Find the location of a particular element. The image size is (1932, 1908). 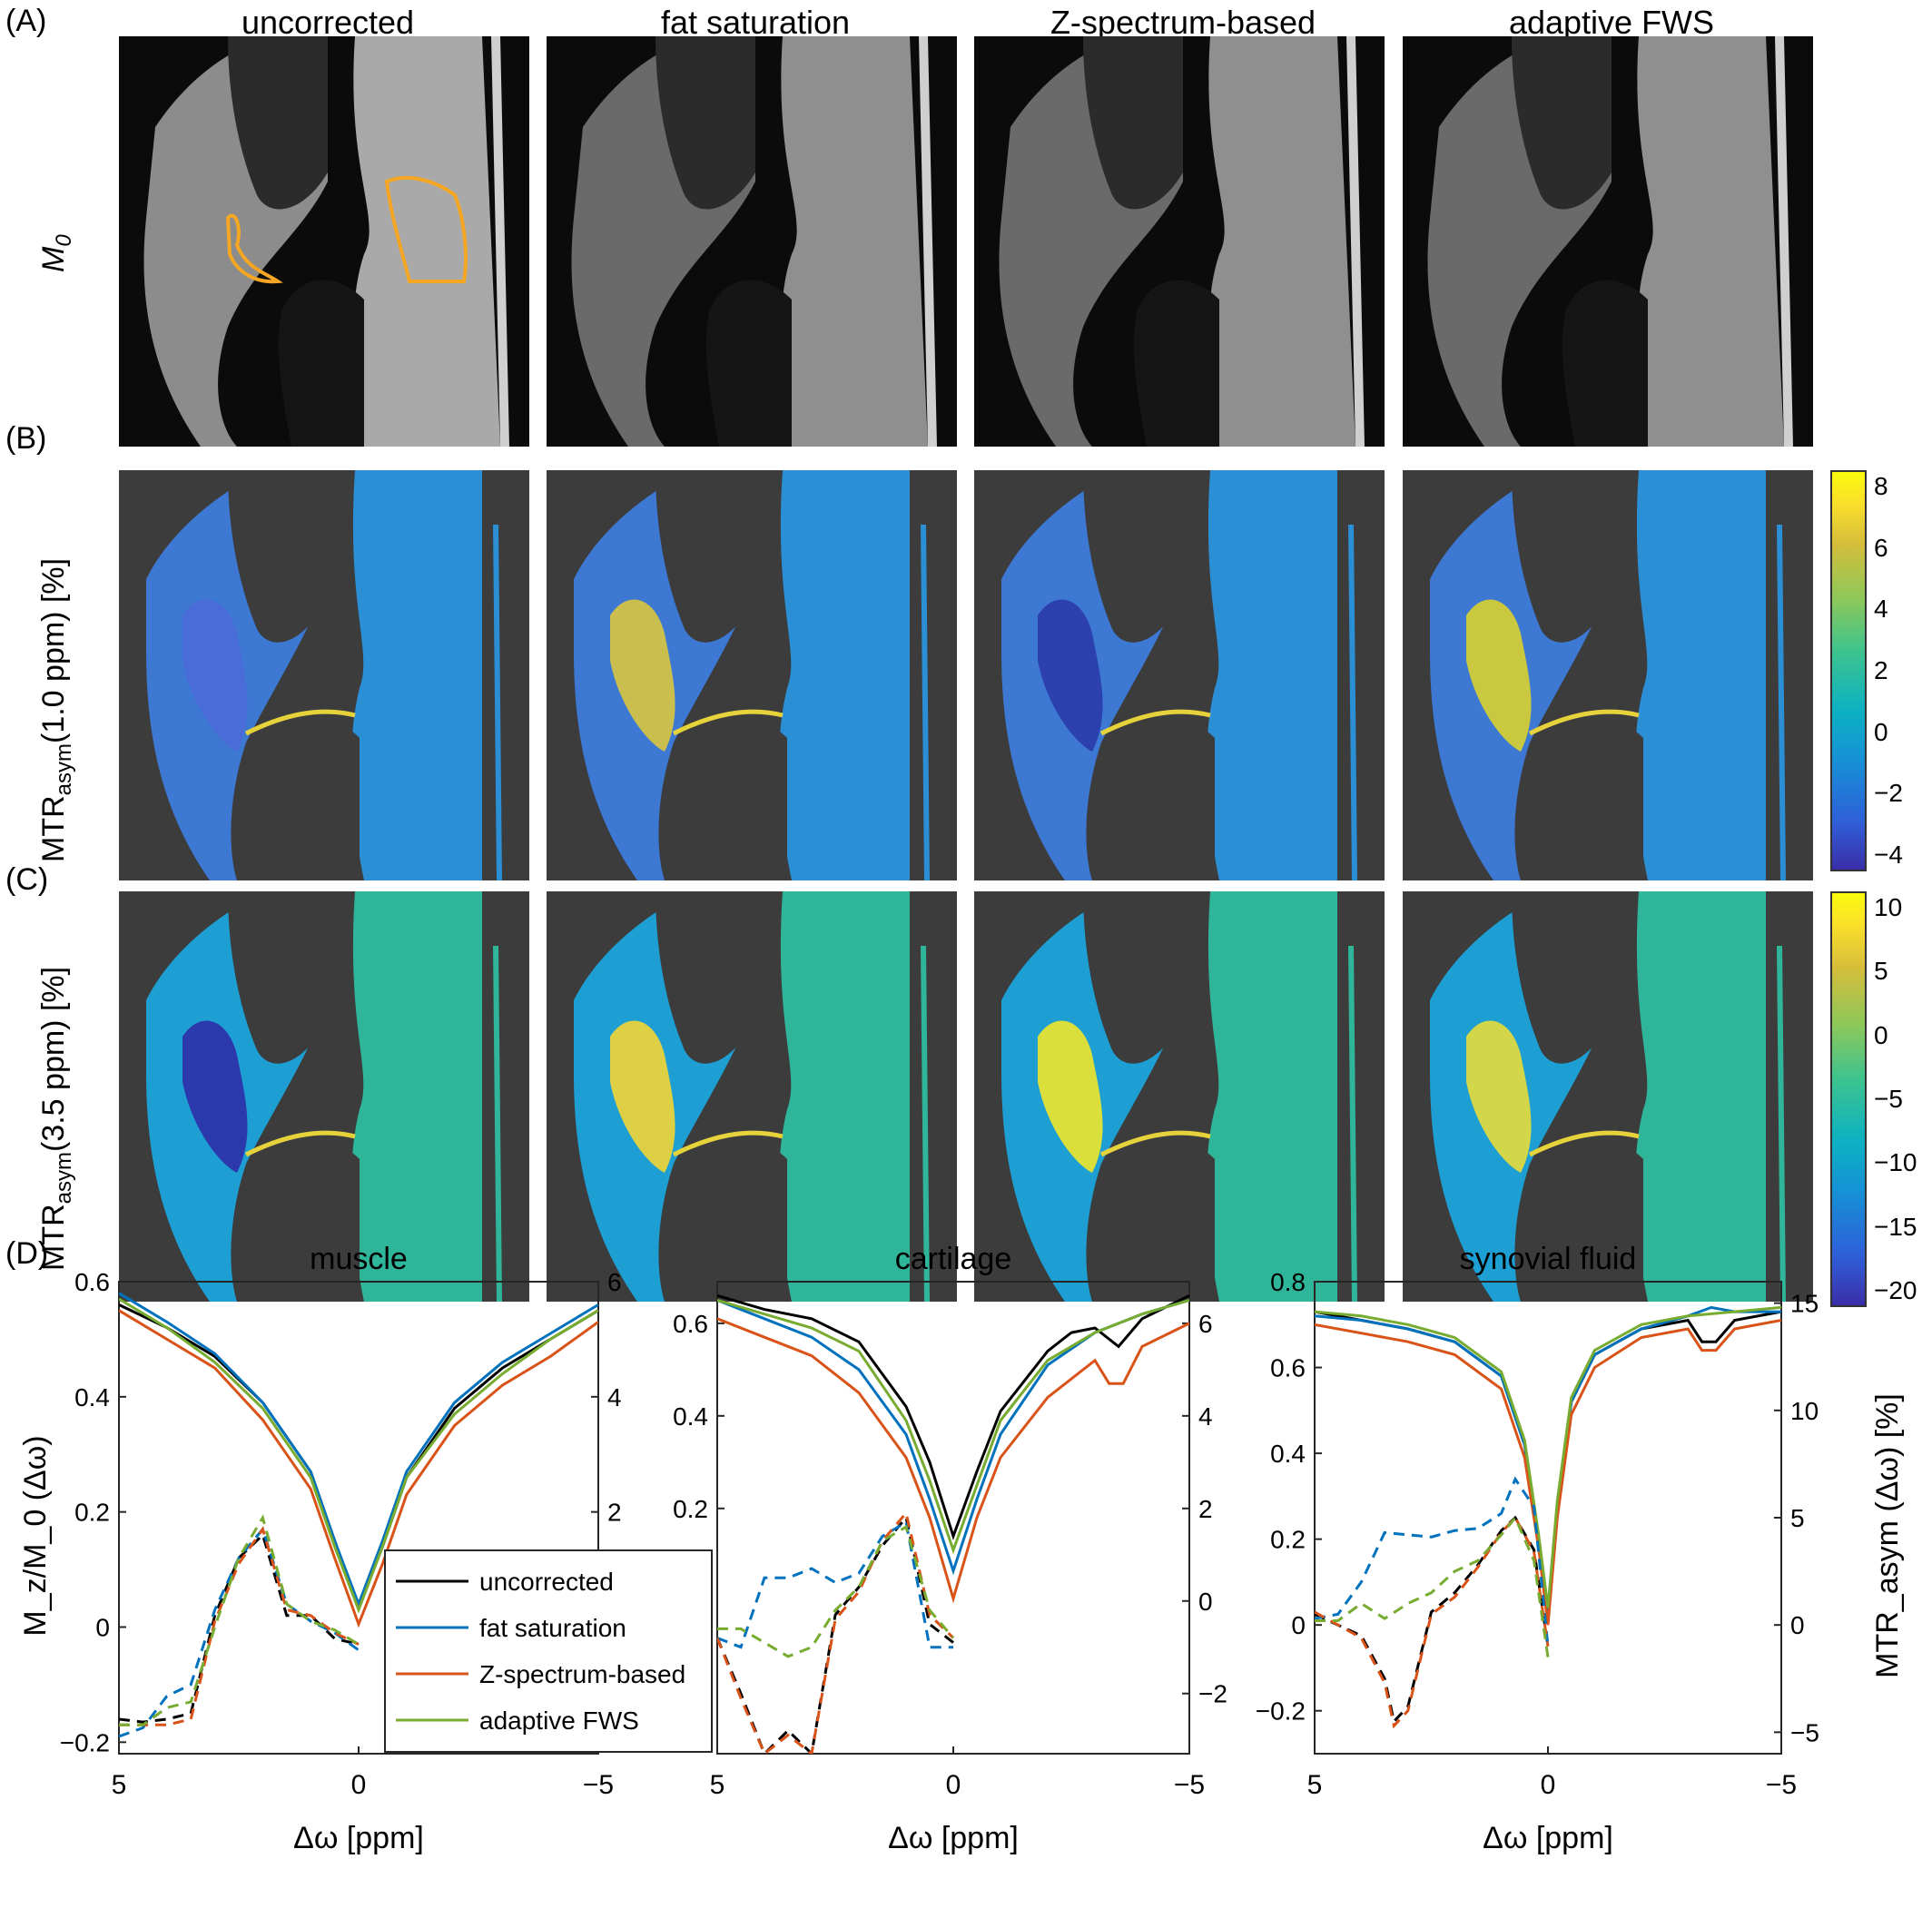

colorbar-c-tick: −10 is located at coordinates (1896, 1162).